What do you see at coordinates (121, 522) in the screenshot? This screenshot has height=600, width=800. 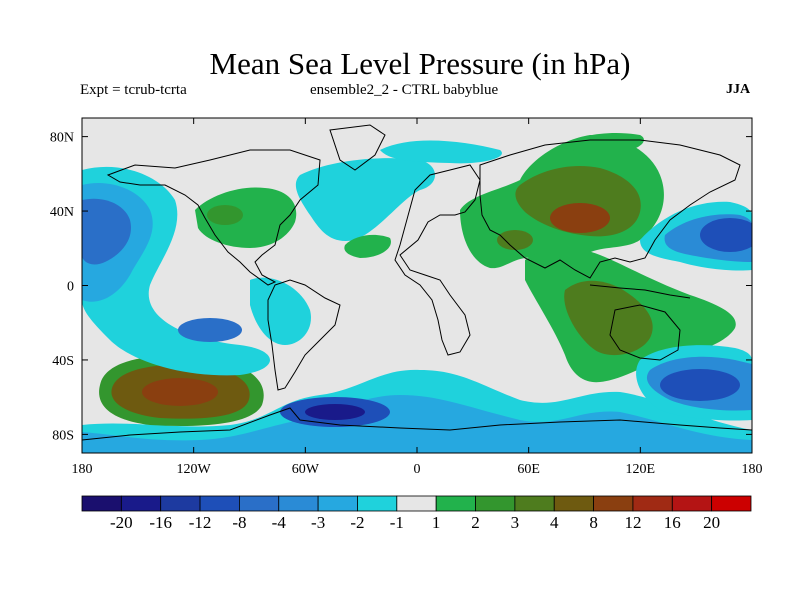 I see `colorbar-label: -20` at bounding box center [121, 522].